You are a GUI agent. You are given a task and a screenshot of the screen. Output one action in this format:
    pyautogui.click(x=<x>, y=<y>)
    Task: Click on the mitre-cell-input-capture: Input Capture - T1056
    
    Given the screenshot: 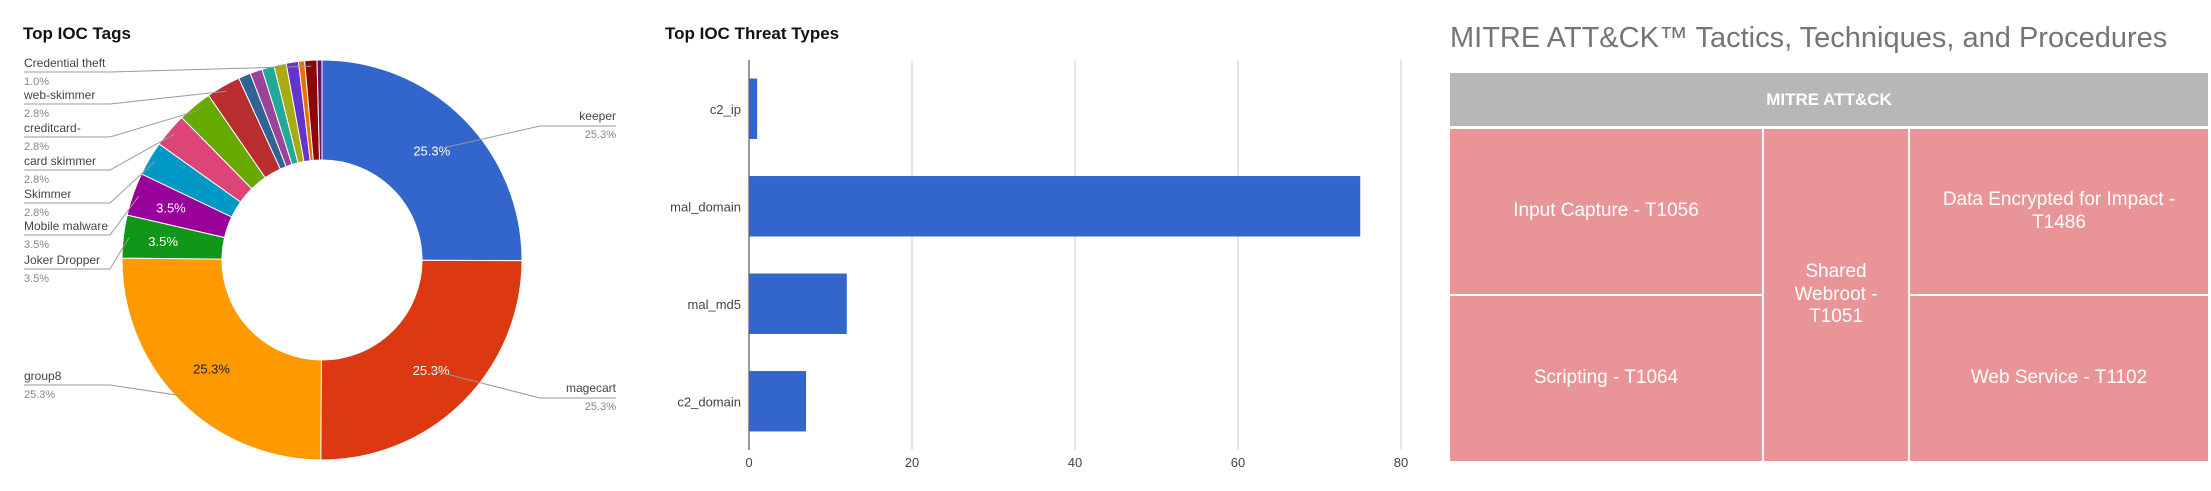 What is the action you would take?
    pyautogui.click(x=1606, y=211)
    